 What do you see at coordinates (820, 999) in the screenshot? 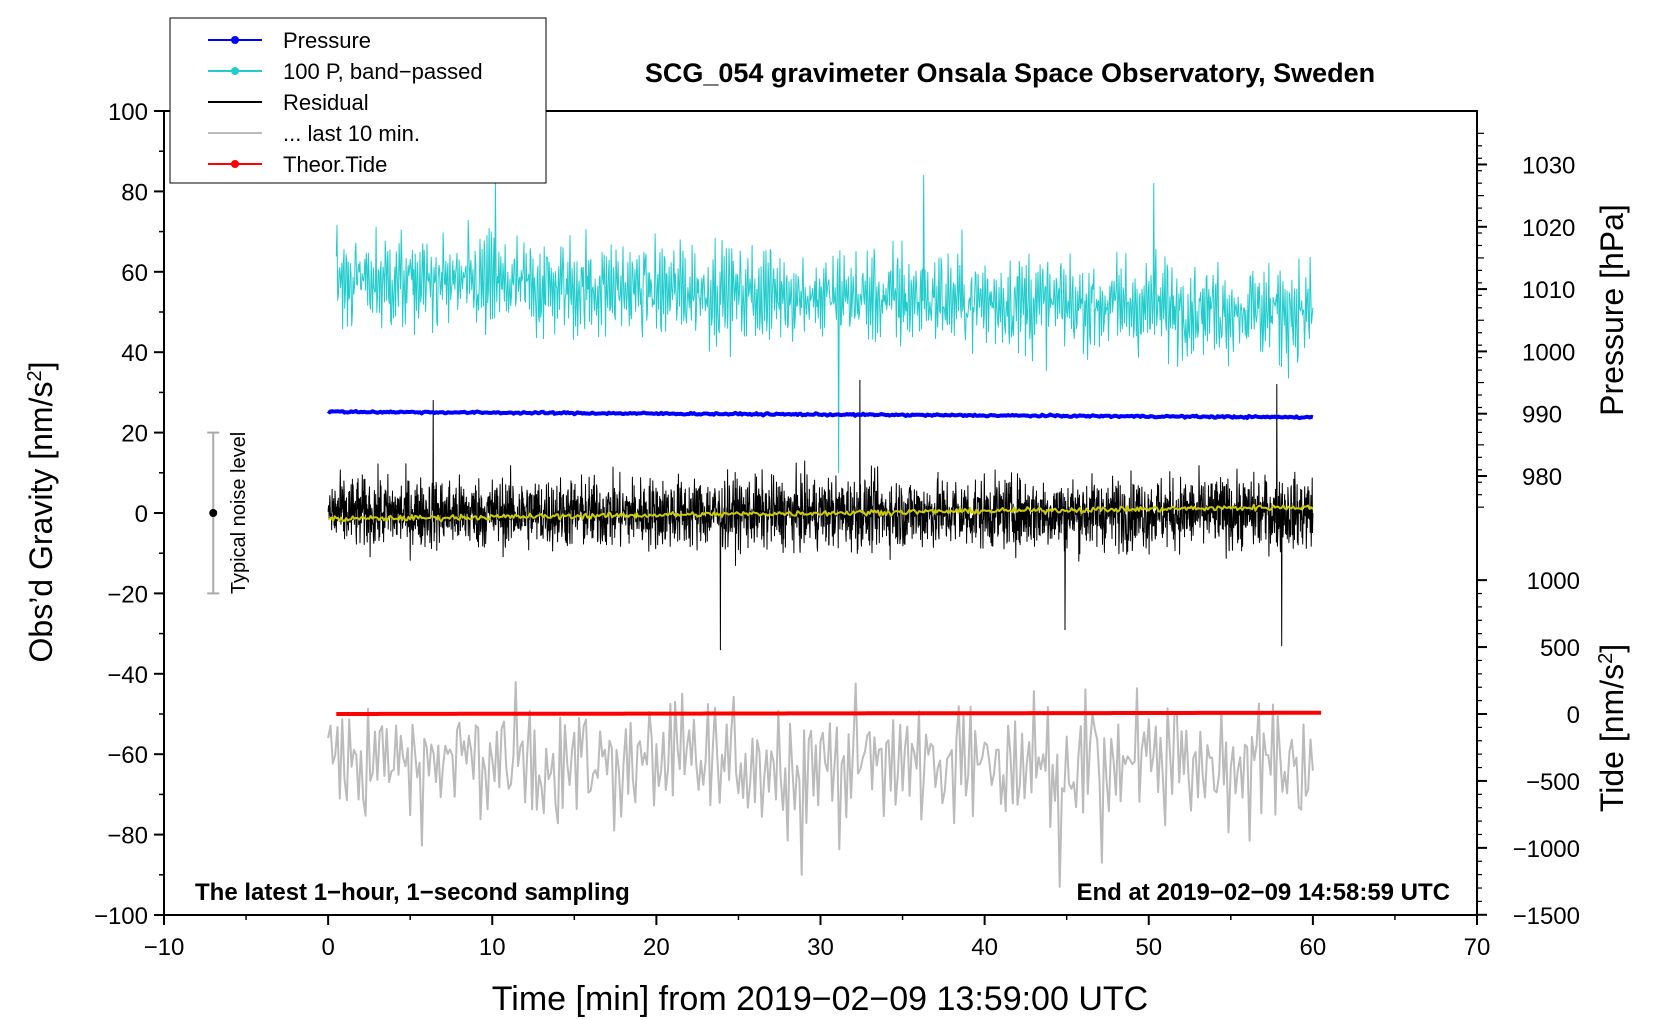
I see `x-axis-label: Time [min] from 2019−02−09 13:59:00 UTC` at bounding box center [820, 999].